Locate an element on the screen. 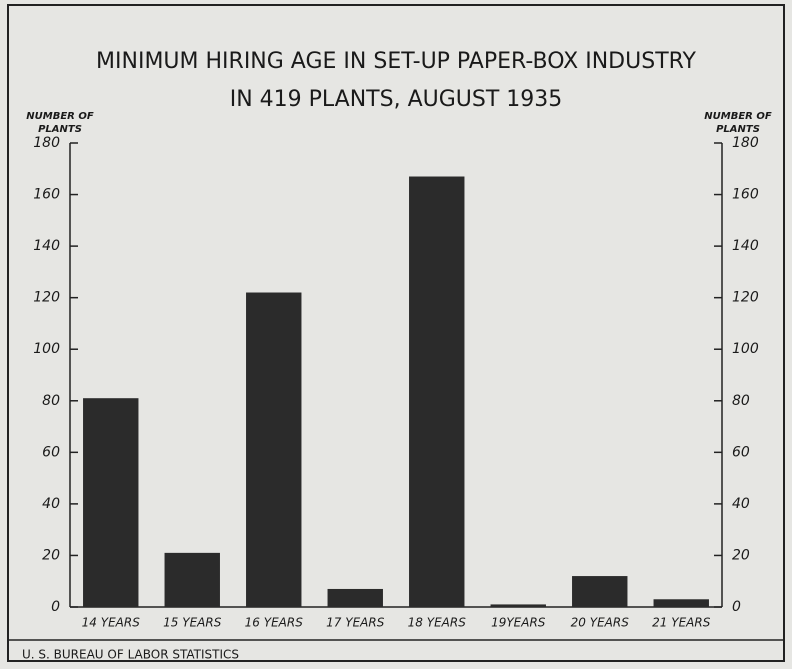 The image size is (792, 669). y-tick-label: 100 is located at coordinates (46, 349).